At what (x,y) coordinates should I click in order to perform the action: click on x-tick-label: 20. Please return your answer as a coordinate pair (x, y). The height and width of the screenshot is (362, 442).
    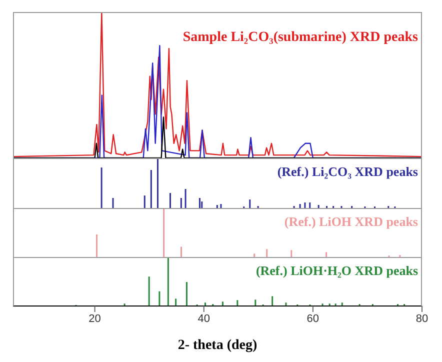
    Looking at the image, I should click on (94, 318).